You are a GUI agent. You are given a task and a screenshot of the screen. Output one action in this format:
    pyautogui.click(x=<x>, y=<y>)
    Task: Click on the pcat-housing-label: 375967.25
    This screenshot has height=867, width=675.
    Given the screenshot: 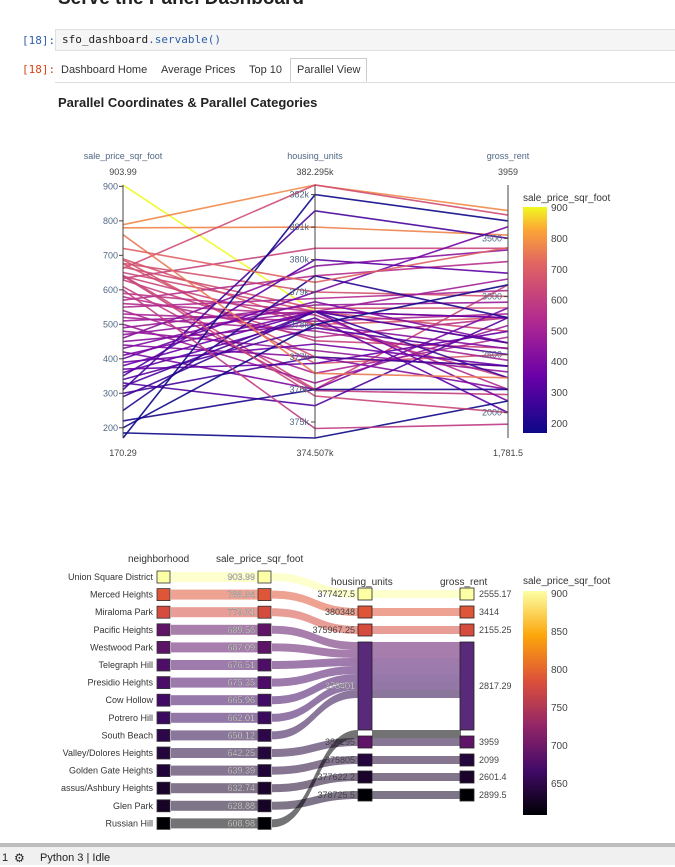 What is the action you would take?
    pyautogui.click(x=333, y=630)
    